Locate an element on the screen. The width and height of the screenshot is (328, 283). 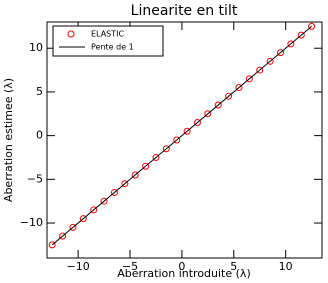
x-tick-label: −10 is located at coordinates (78, 266).